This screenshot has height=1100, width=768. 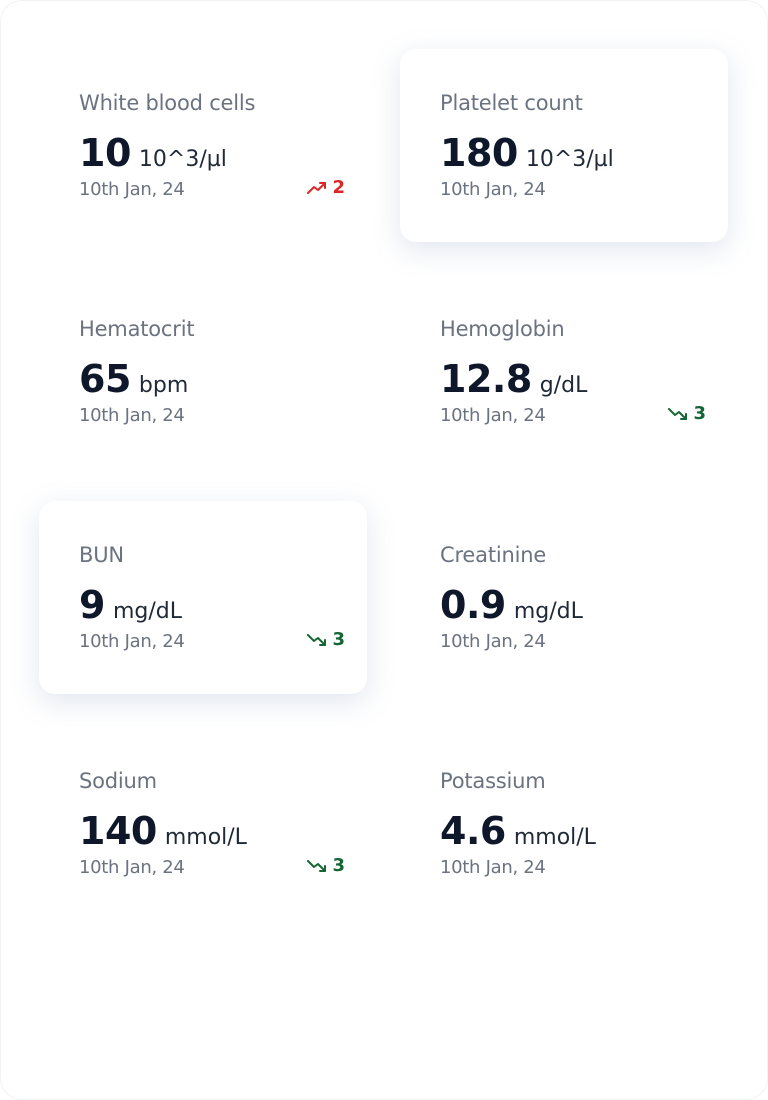 I want to click on value-row: 9 mg/dL, so click(x=130, y=605).